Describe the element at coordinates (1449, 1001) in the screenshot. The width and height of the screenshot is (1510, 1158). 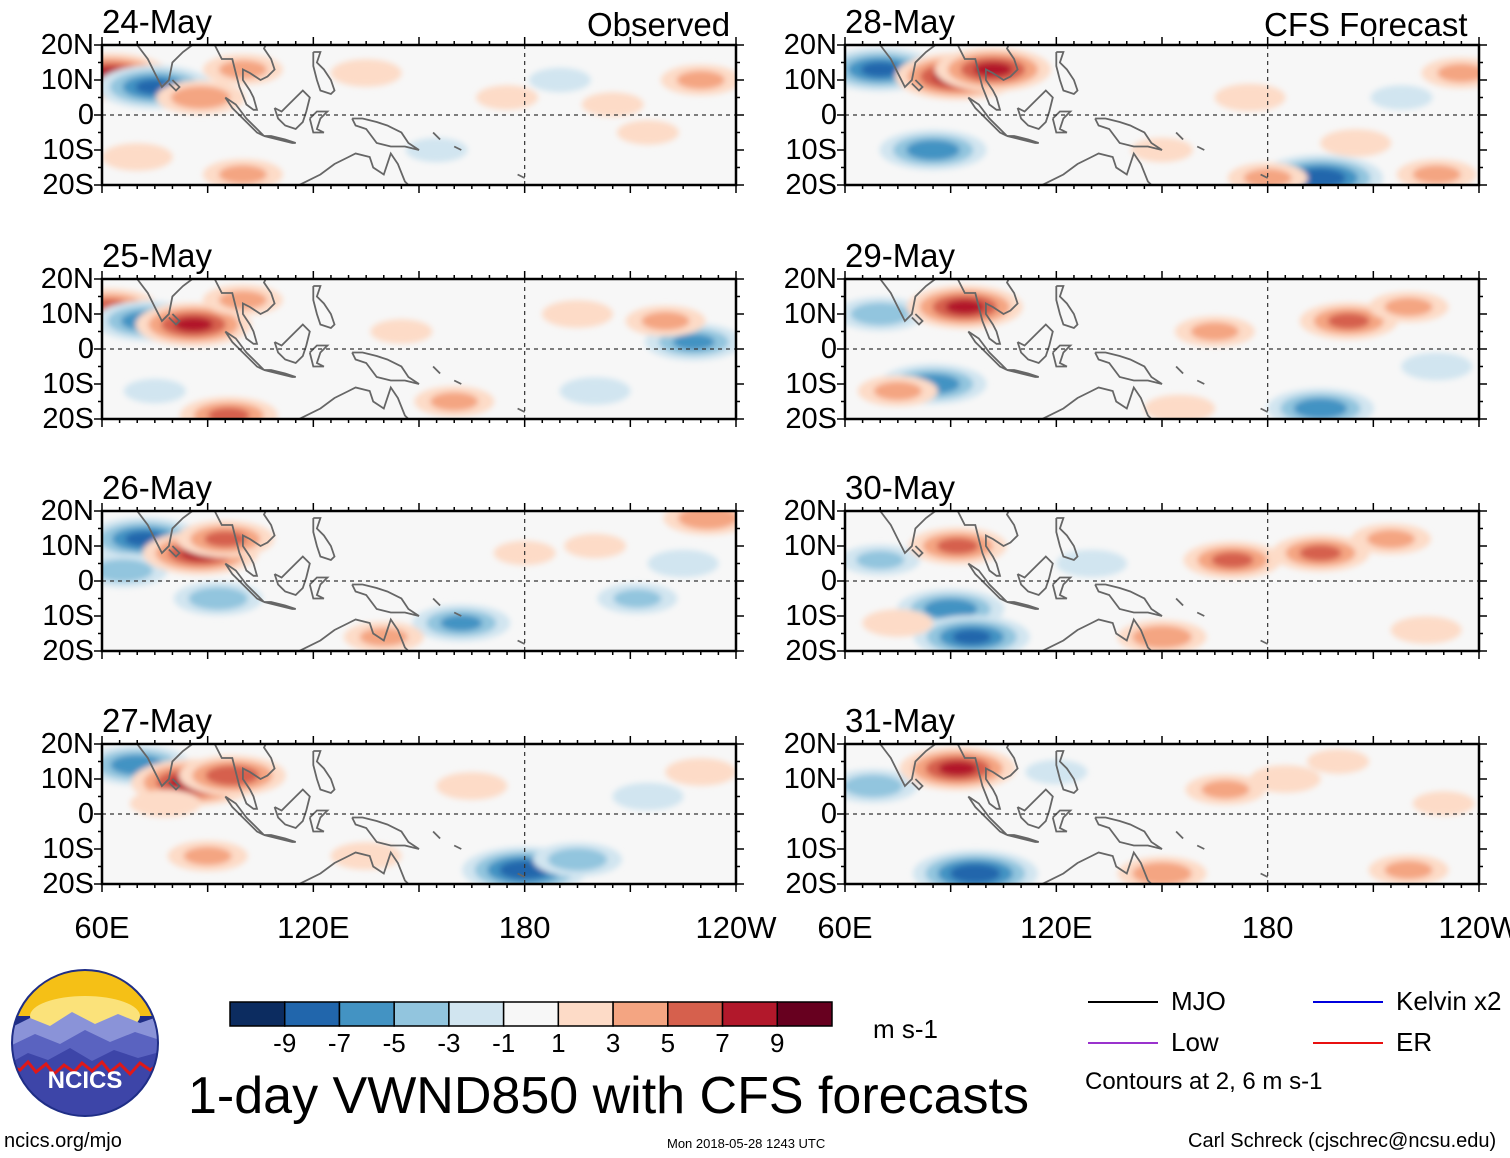
I see `legend-label-kelvin-x2: Kelvin x2` at that location.